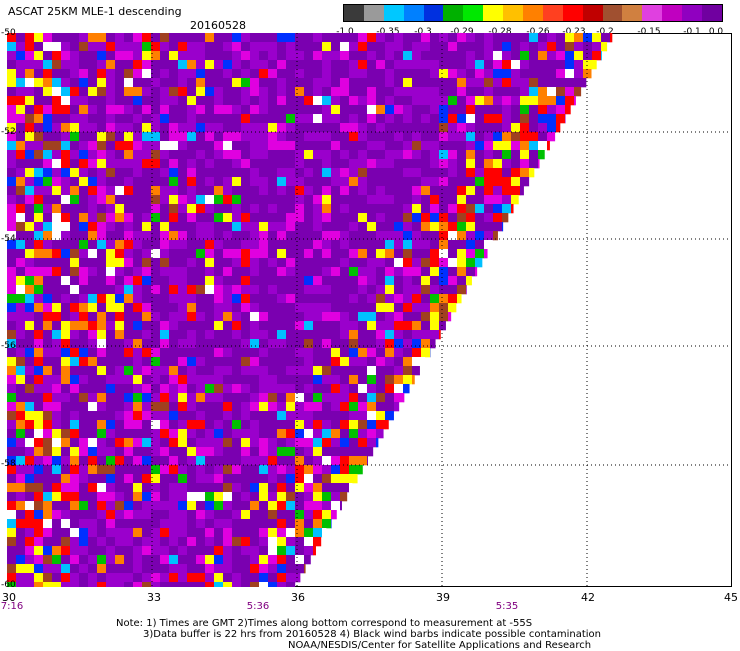 This screenshot has width=740, height=651. What do you see at coordinates (588, 598) in the screenshot?
I see `lon-label: 42` at bounding box center [588, 598].